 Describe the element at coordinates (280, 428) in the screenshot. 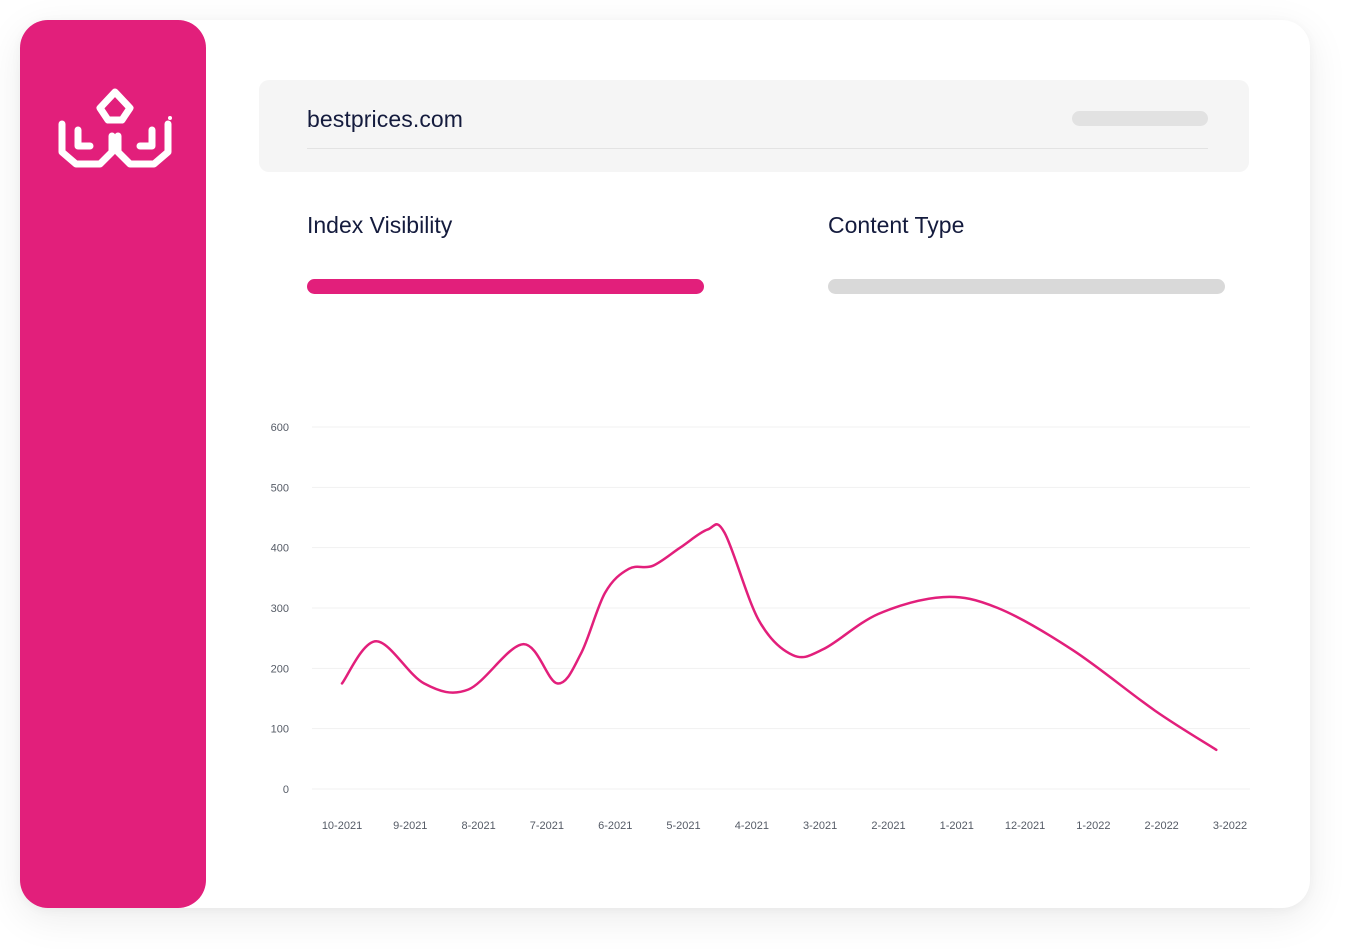

I see `y-tick-label: 600` at that location.